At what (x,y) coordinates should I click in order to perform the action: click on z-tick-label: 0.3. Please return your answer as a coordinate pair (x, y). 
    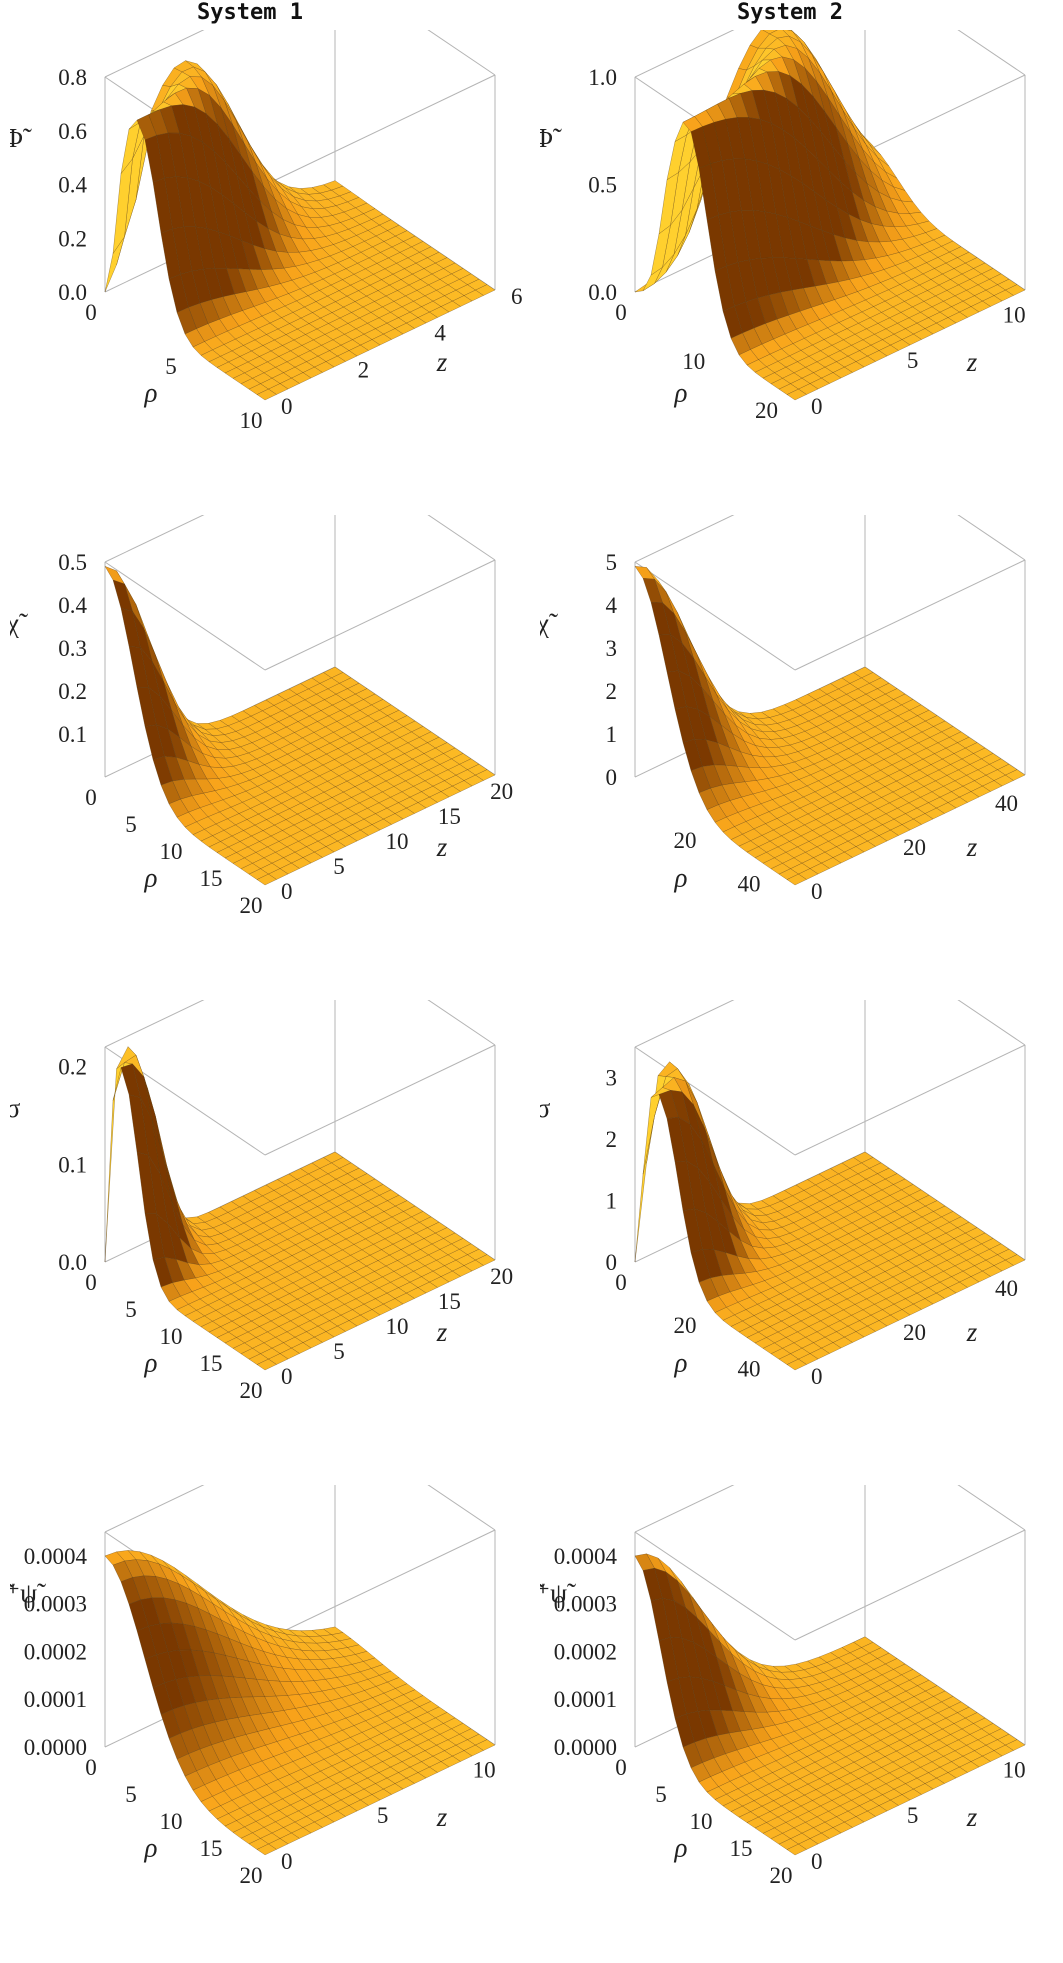
    Looking at the image, I should click on (72, 648).